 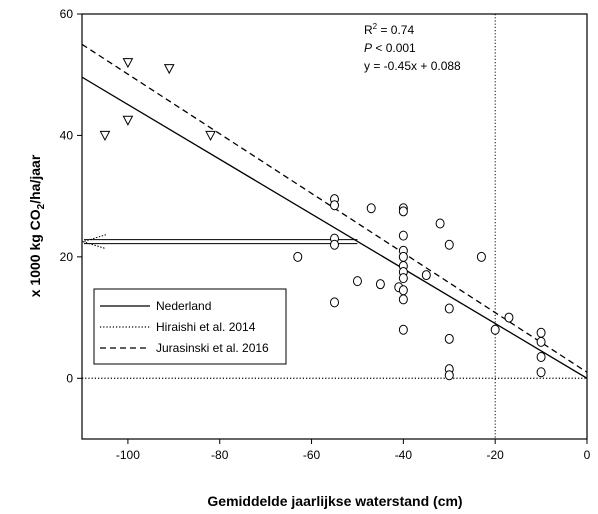 What do you see at coordinates (206, 327) in the screenshot?
I see `legend-label-hiraishi: Hiraishi et al. 2014` at bounding box center [206, 327].